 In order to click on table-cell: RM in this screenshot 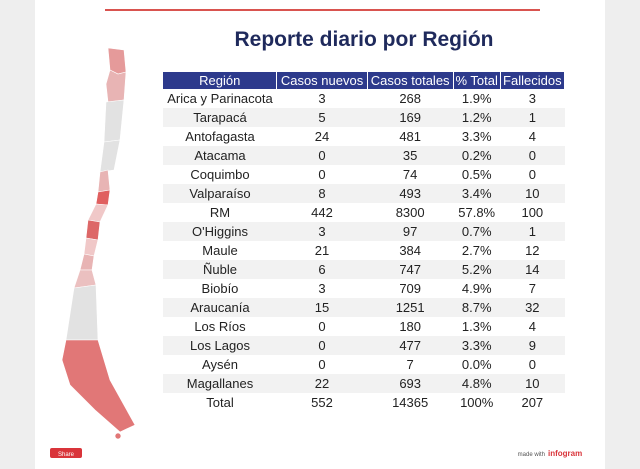, I will do `click(220, 212)`.